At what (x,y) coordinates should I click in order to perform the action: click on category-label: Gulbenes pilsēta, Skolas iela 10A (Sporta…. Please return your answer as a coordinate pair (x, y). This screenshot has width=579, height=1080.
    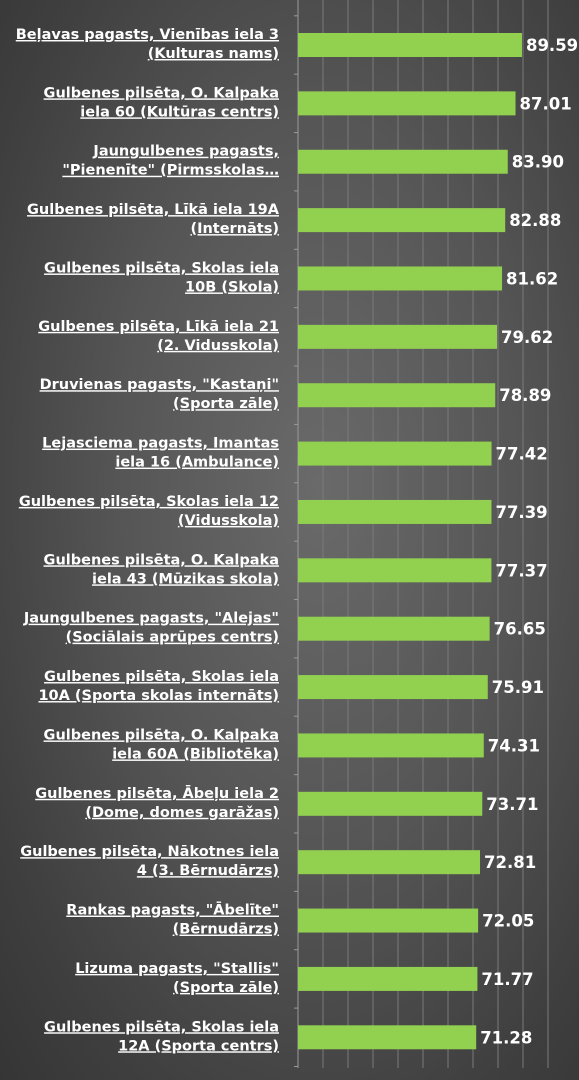
    Looking at the image, I should click on (158, 686).